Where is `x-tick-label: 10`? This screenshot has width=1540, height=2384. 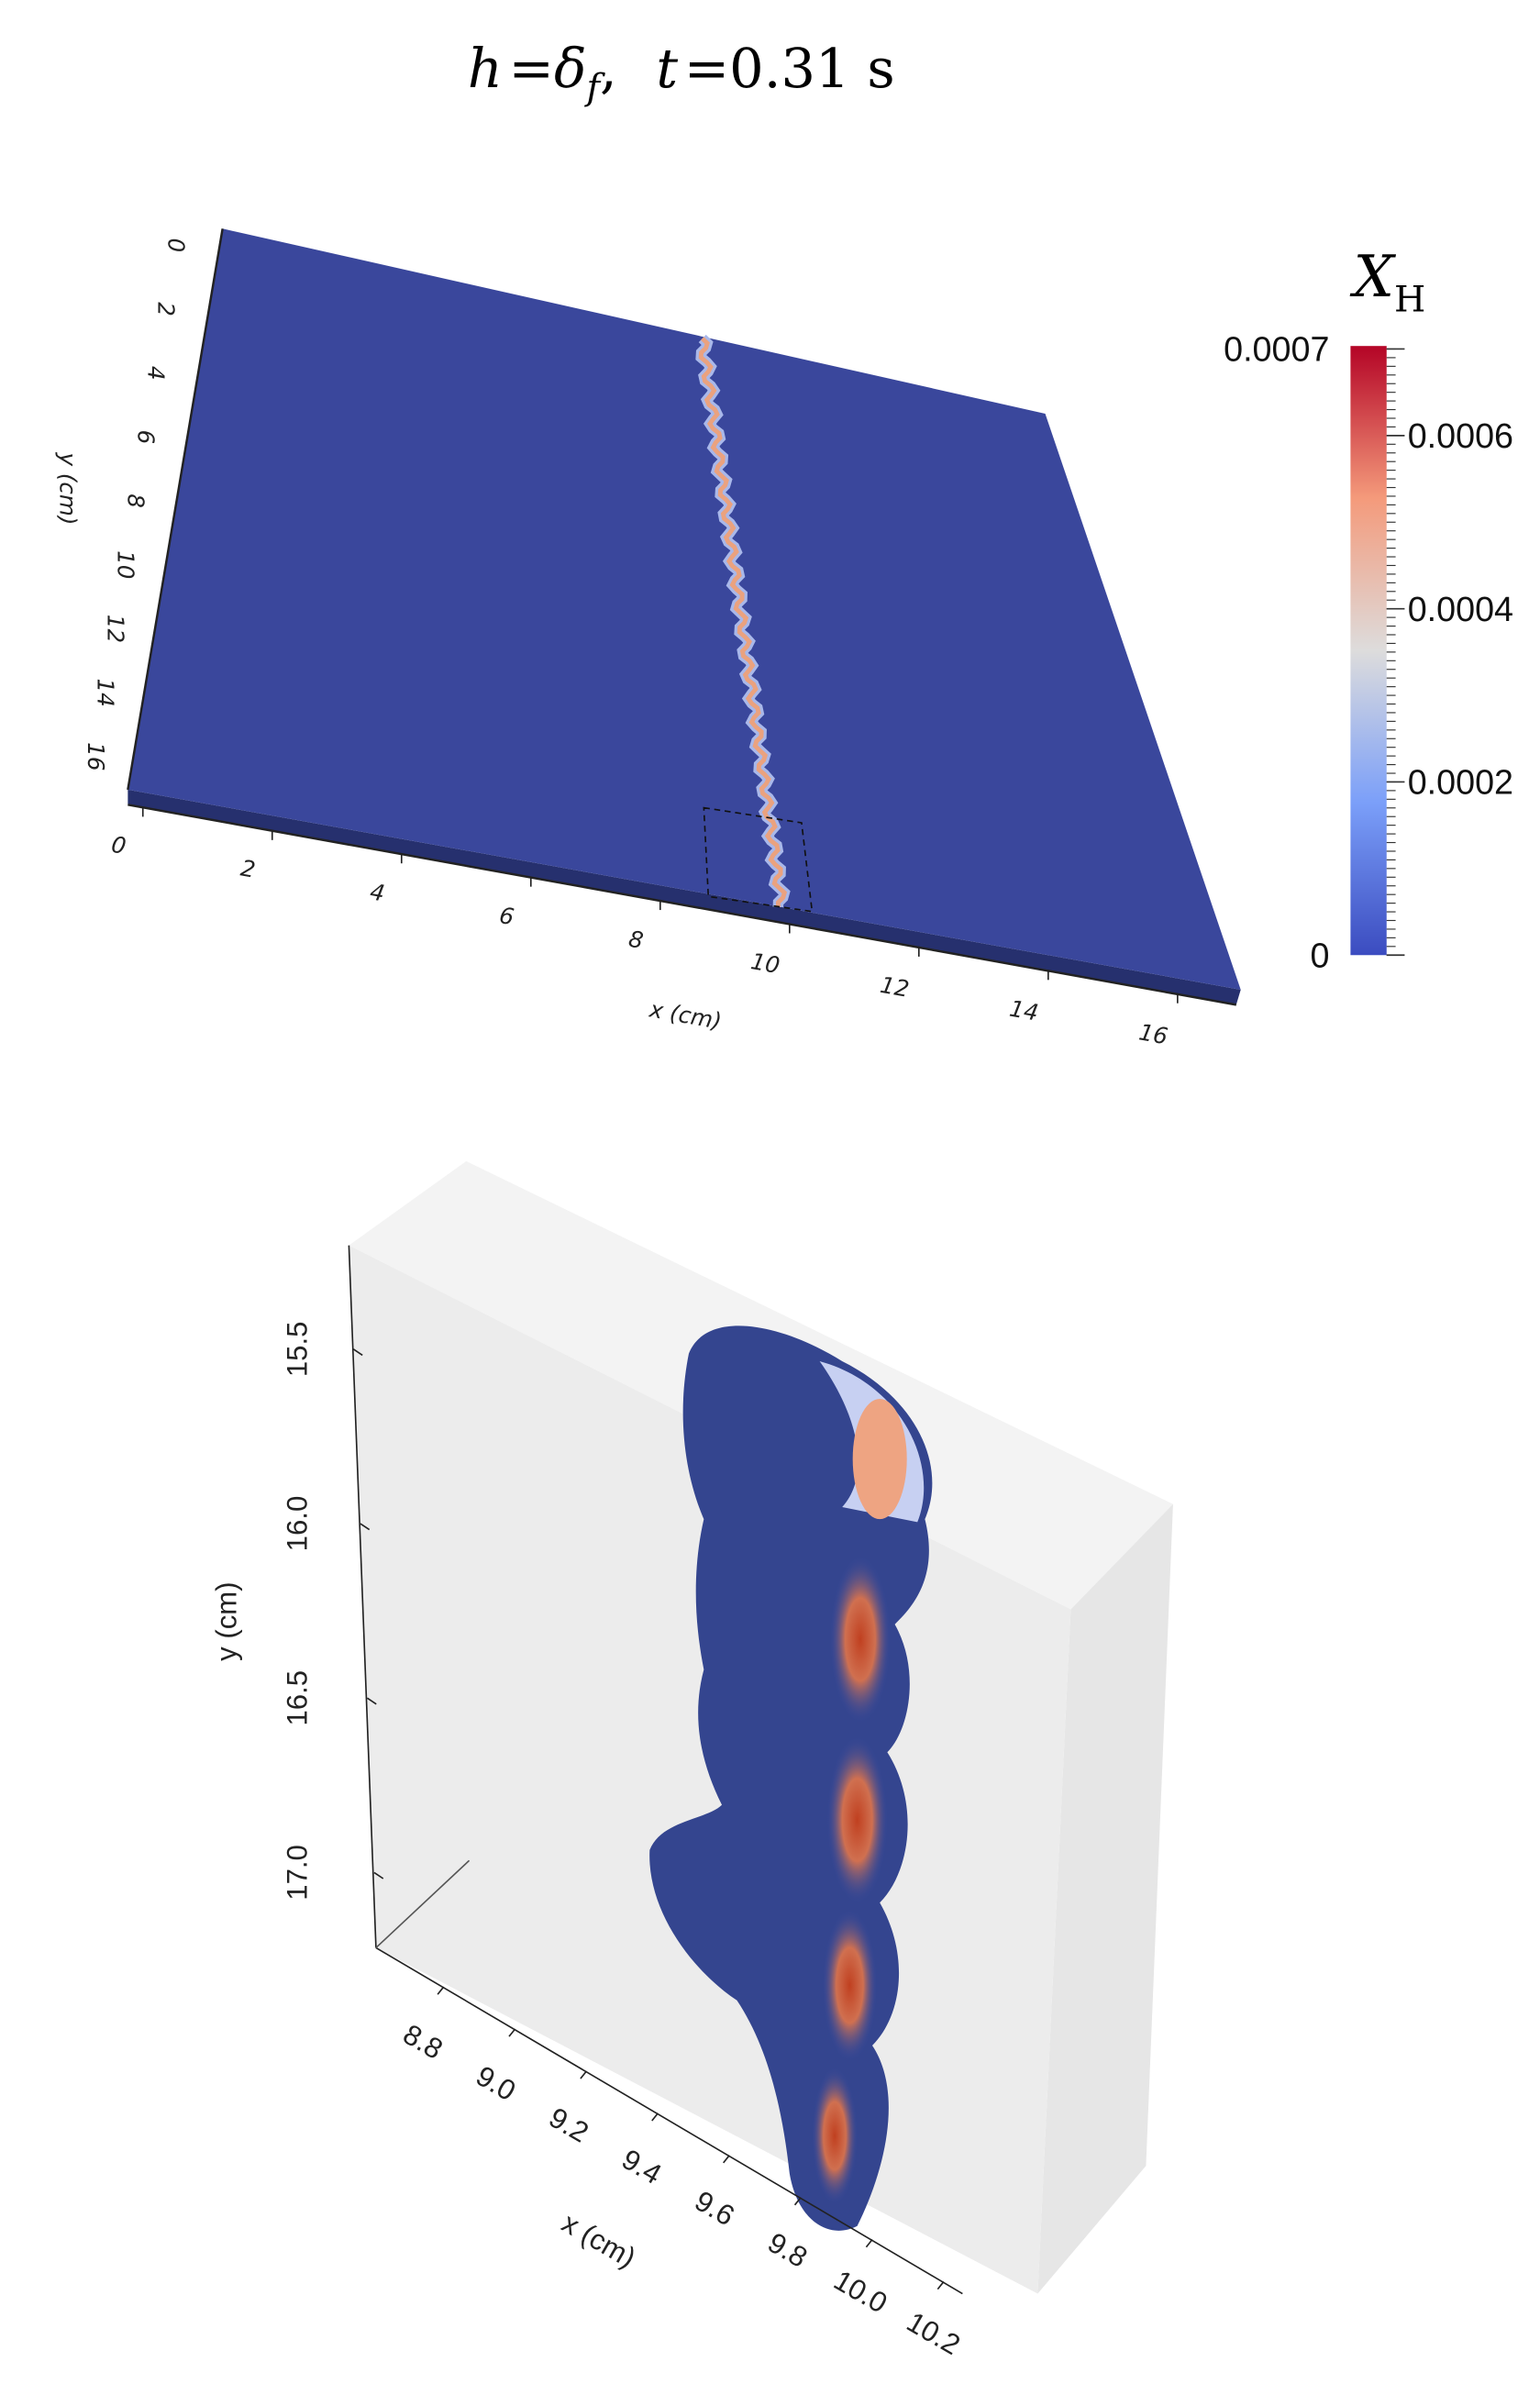 x-tick-label: 10 is located at coordinates (764, 964).